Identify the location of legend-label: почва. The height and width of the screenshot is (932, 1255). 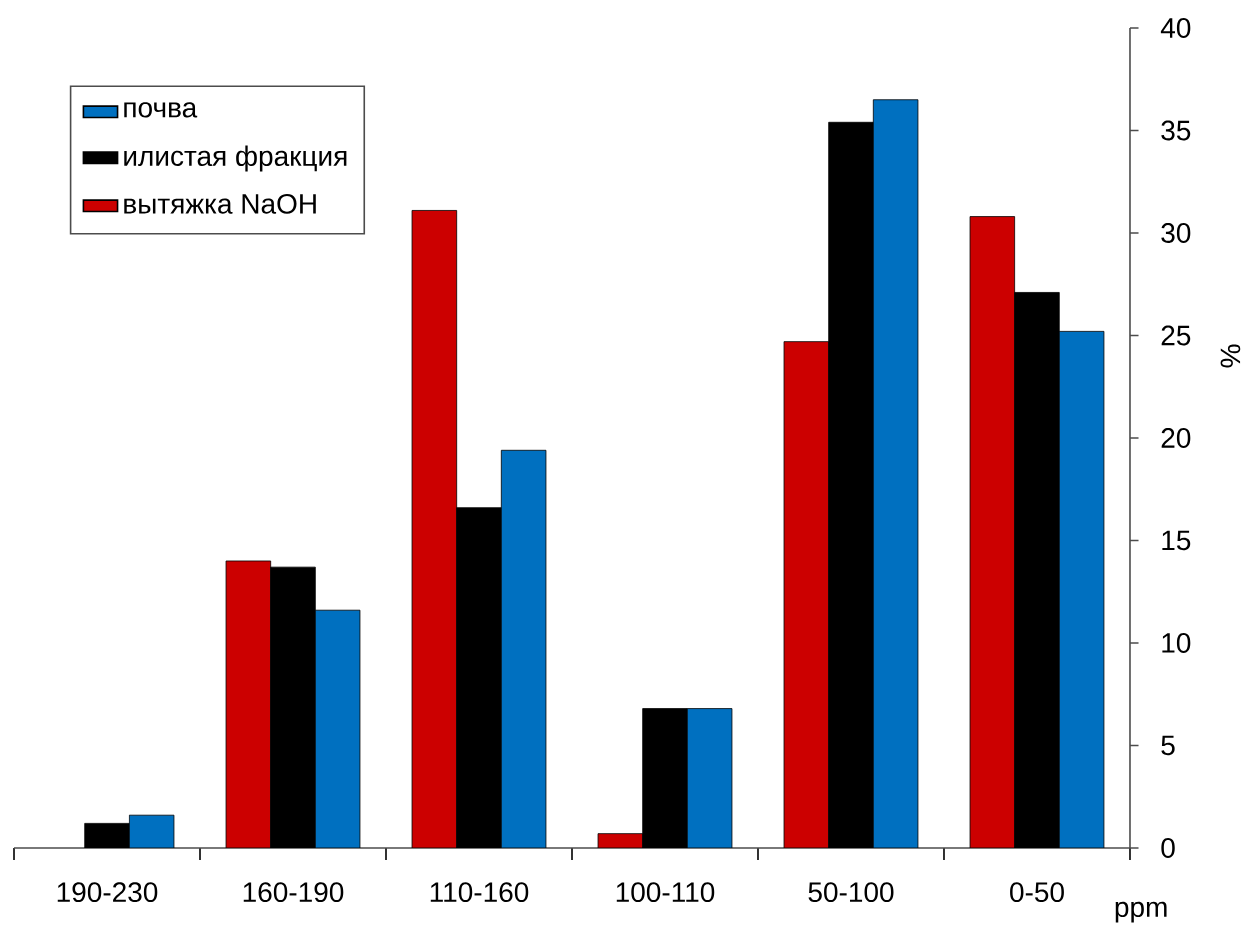
(161, 110).